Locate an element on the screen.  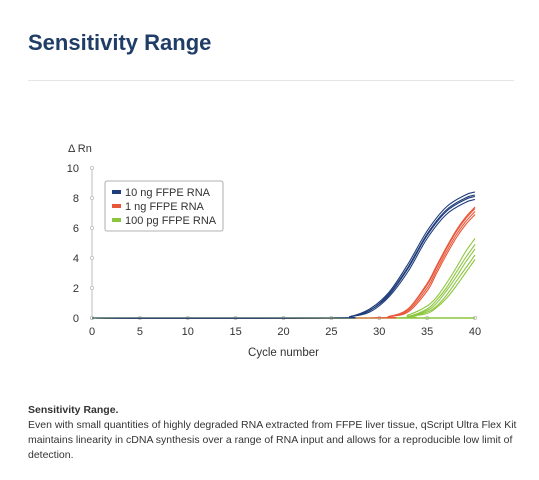
y-tick-label: 6 is located at coordinates (76, 229).